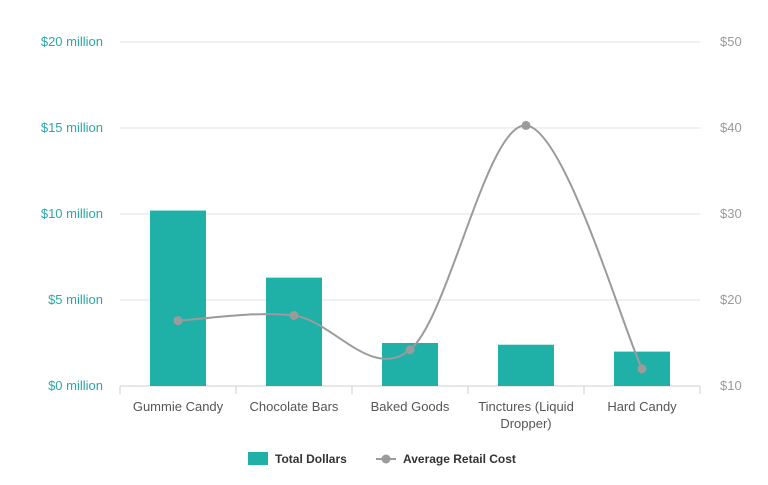  I want to click on x-tick-label: Baked Goods, so click(410, 406).